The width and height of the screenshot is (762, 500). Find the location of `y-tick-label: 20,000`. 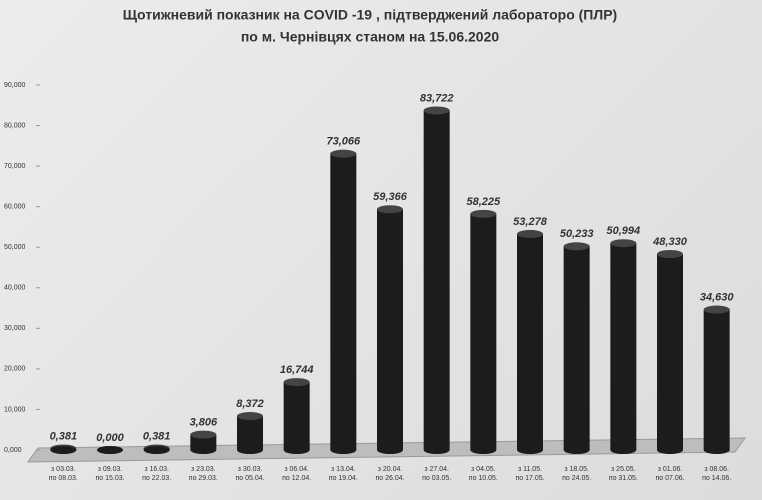

y-tick-label: 20,000 is located at coordinates (15, 369).